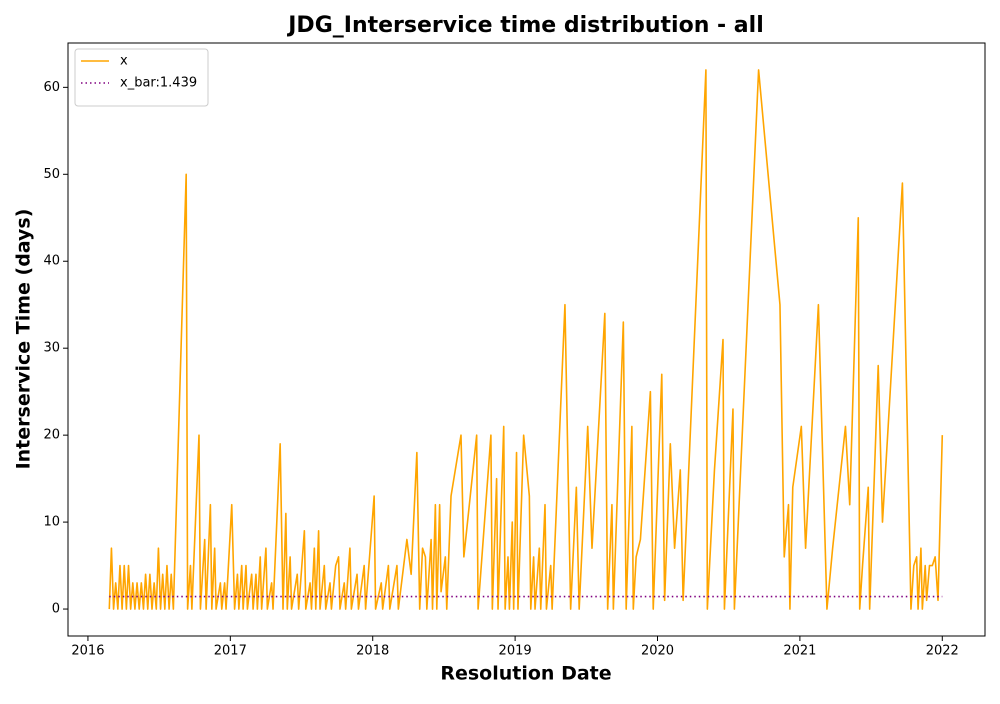 This screenshot has width=1000, height=704. Describe the element at coordinates (51, 174) in the screenshot. I see `y-tick-label: 50` at that location.